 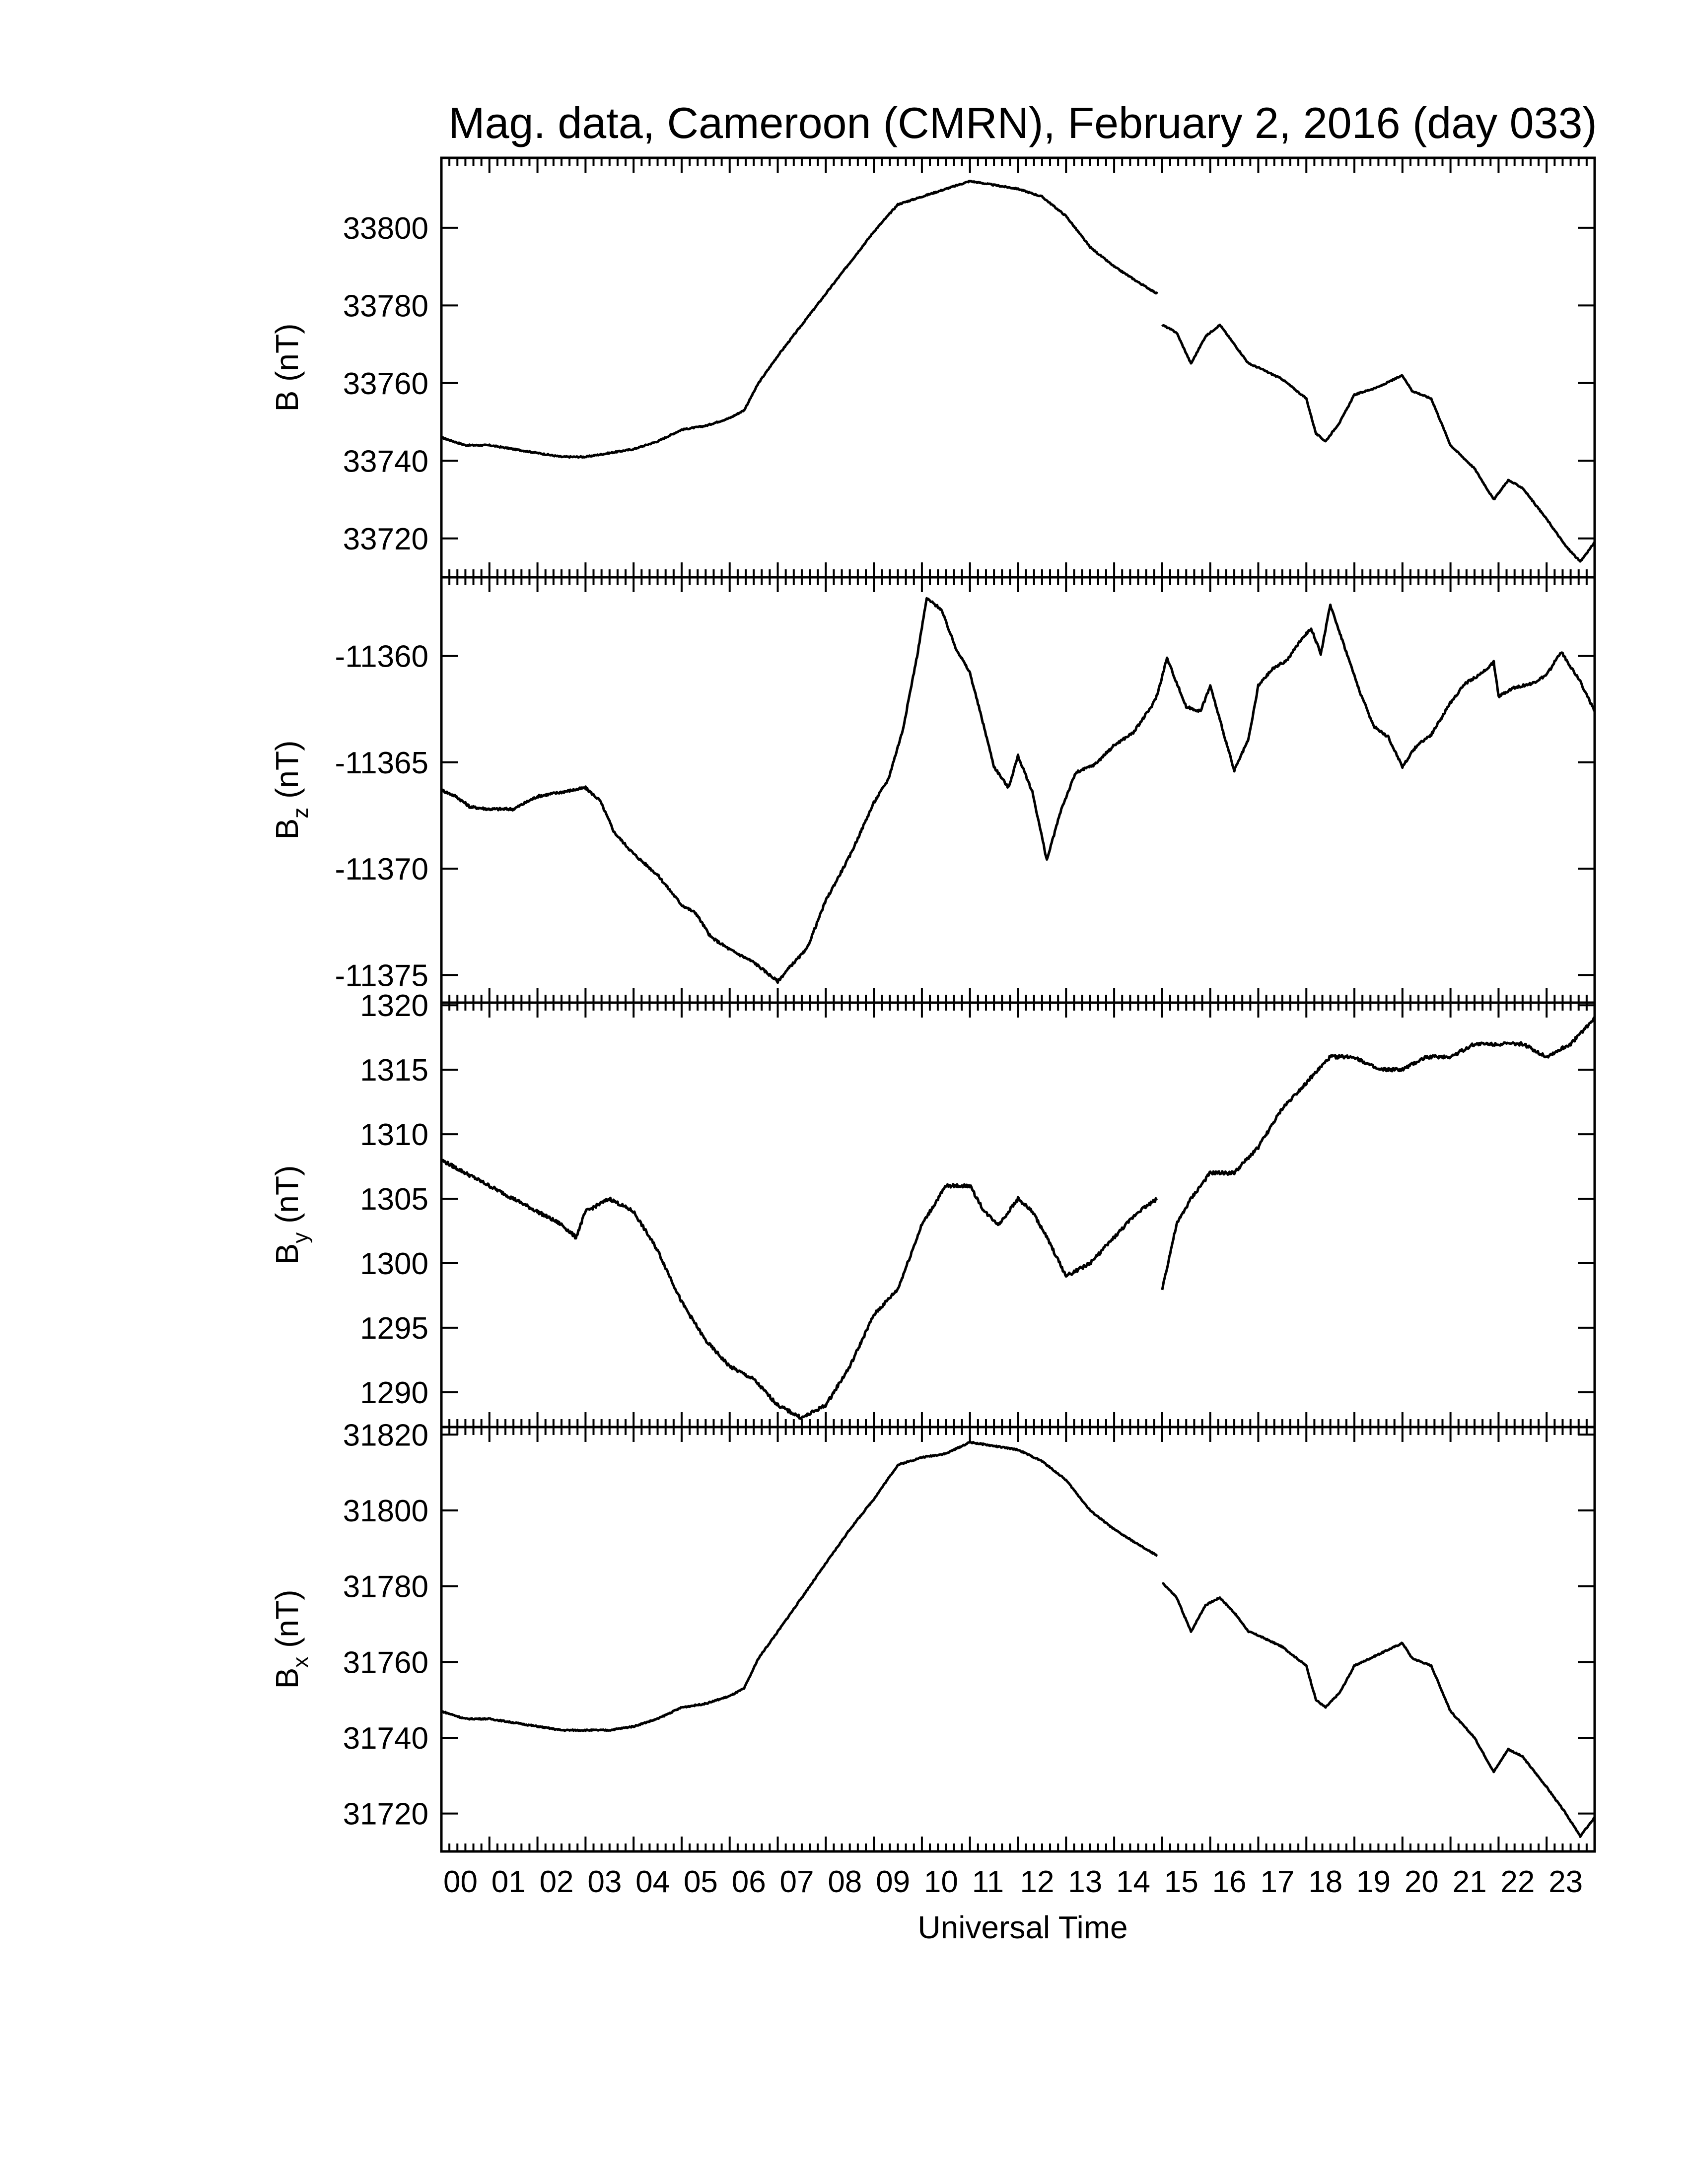 What do you see at coordinates (460, 1882) in the screenshot?
I see `x-tick-label: 00` at bounding box center [460, 1882].